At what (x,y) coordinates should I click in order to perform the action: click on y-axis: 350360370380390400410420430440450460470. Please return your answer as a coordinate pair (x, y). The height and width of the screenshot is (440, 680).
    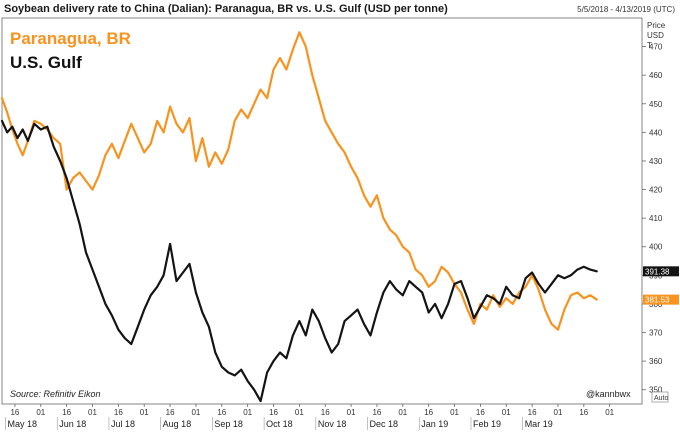
    Looking at the image, I should click on (652, 219).